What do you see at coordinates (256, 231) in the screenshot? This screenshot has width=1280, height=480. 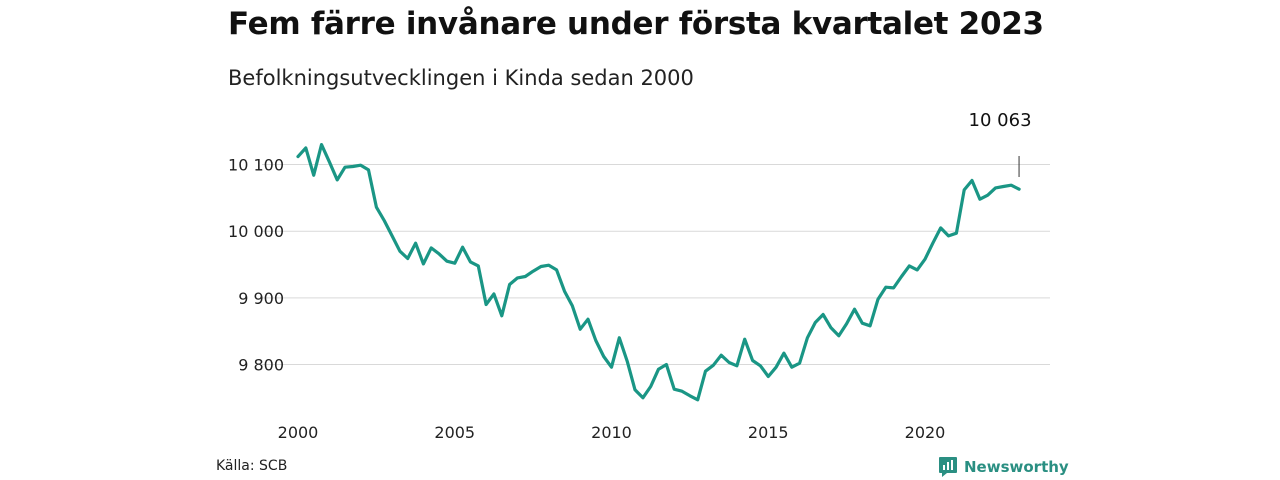 I see `y-tick-label: 10 000` at bounding box center [256, 231].